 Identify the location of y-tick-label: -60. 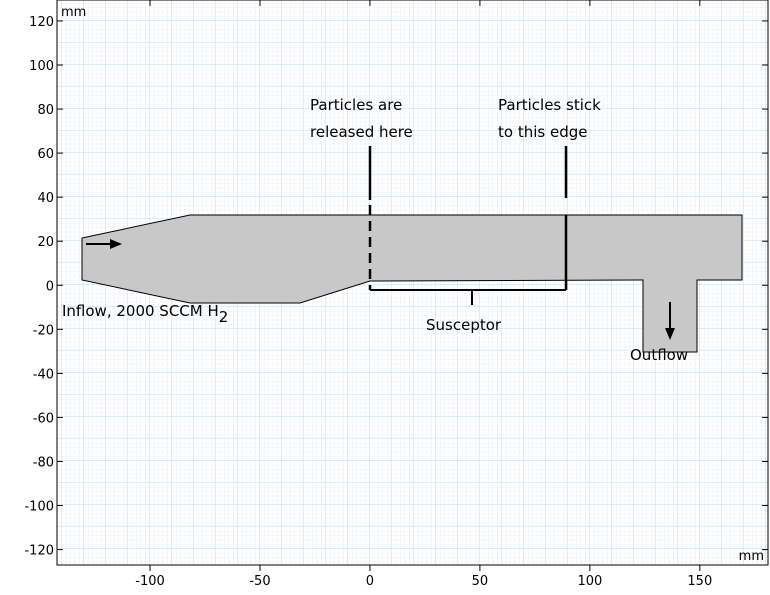
(43, 418).